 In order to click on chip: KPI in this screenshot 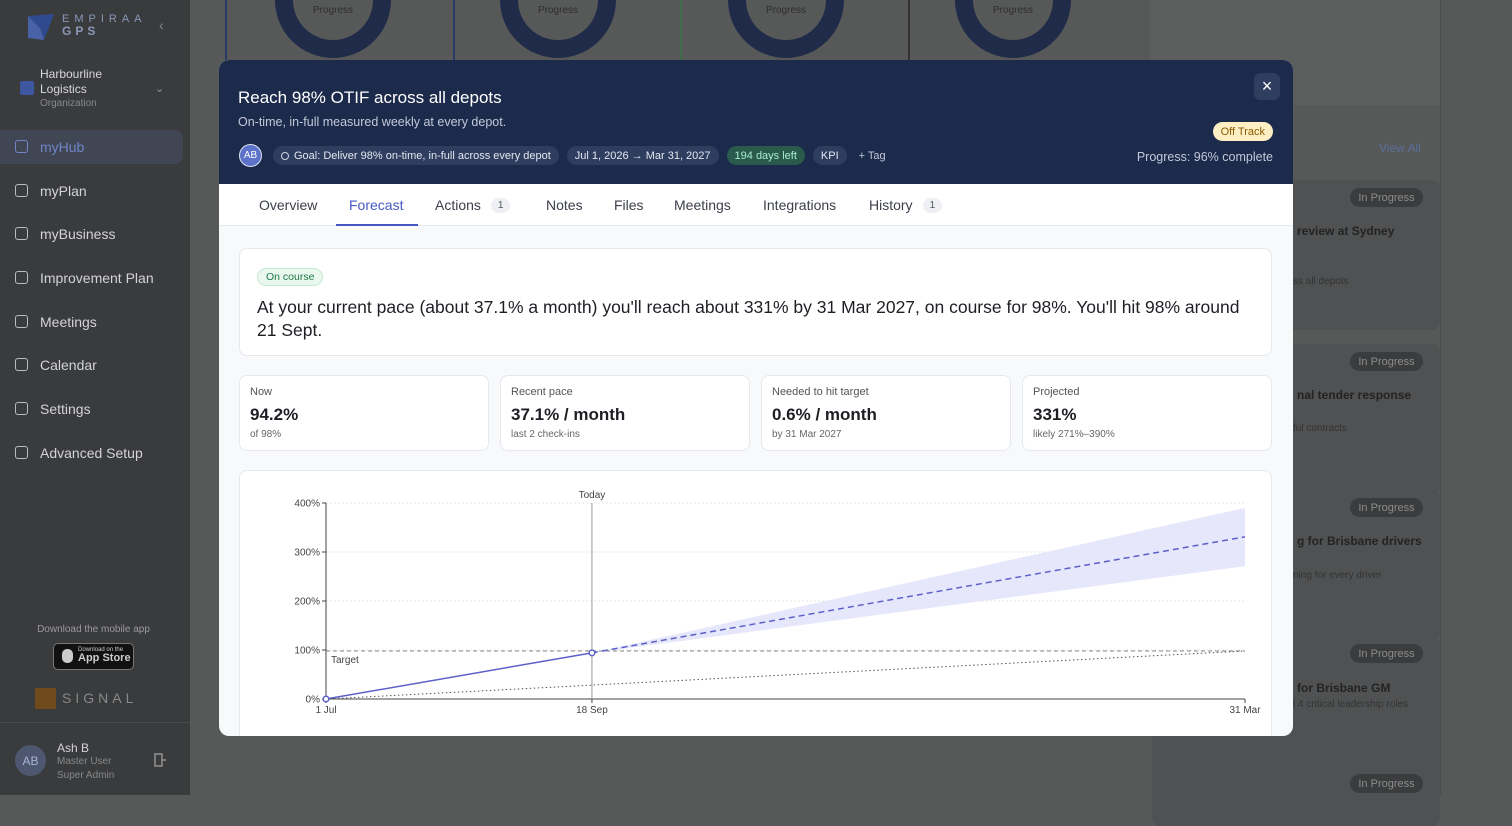, I will do `click(829, 155)`.